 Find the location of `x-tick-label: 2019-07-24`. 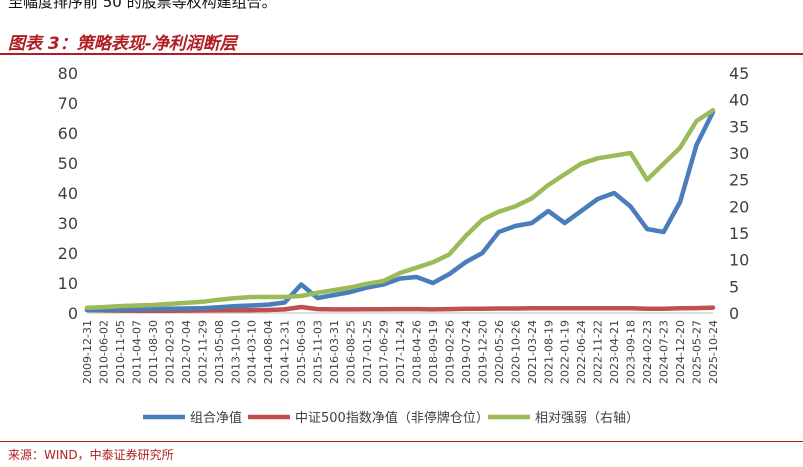

x-tick-label: 2019-07-24 is located at coordinates (466, 352).